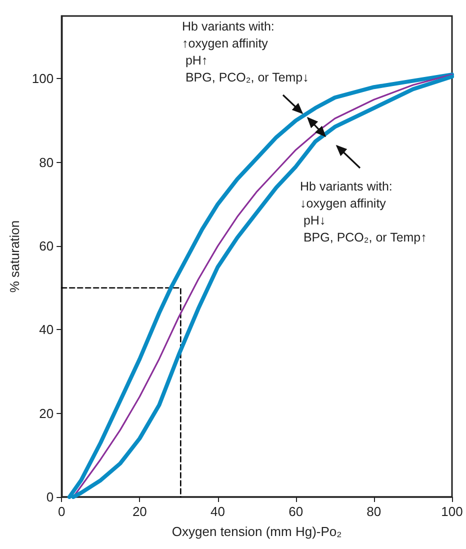  I want to click on y-tick-label: 0, so click(50, 497).